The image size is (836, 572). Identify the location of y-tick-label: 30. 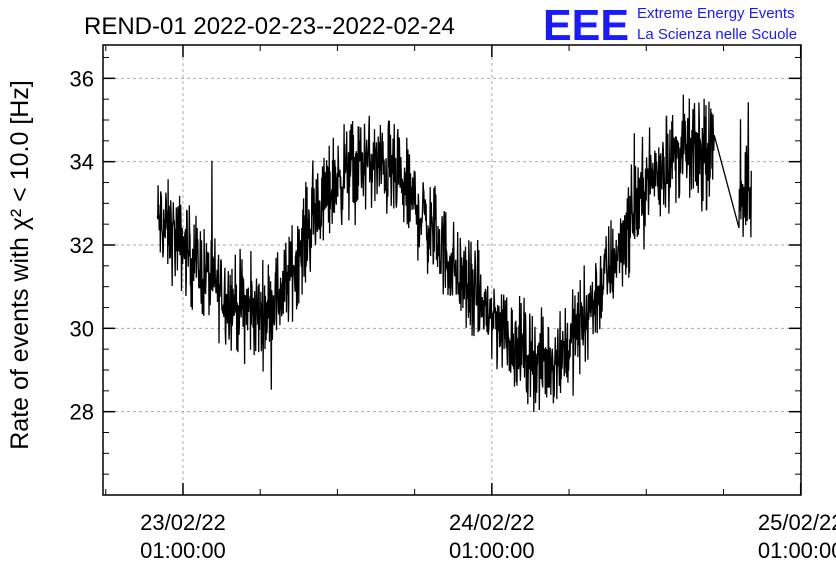
(82, 328).